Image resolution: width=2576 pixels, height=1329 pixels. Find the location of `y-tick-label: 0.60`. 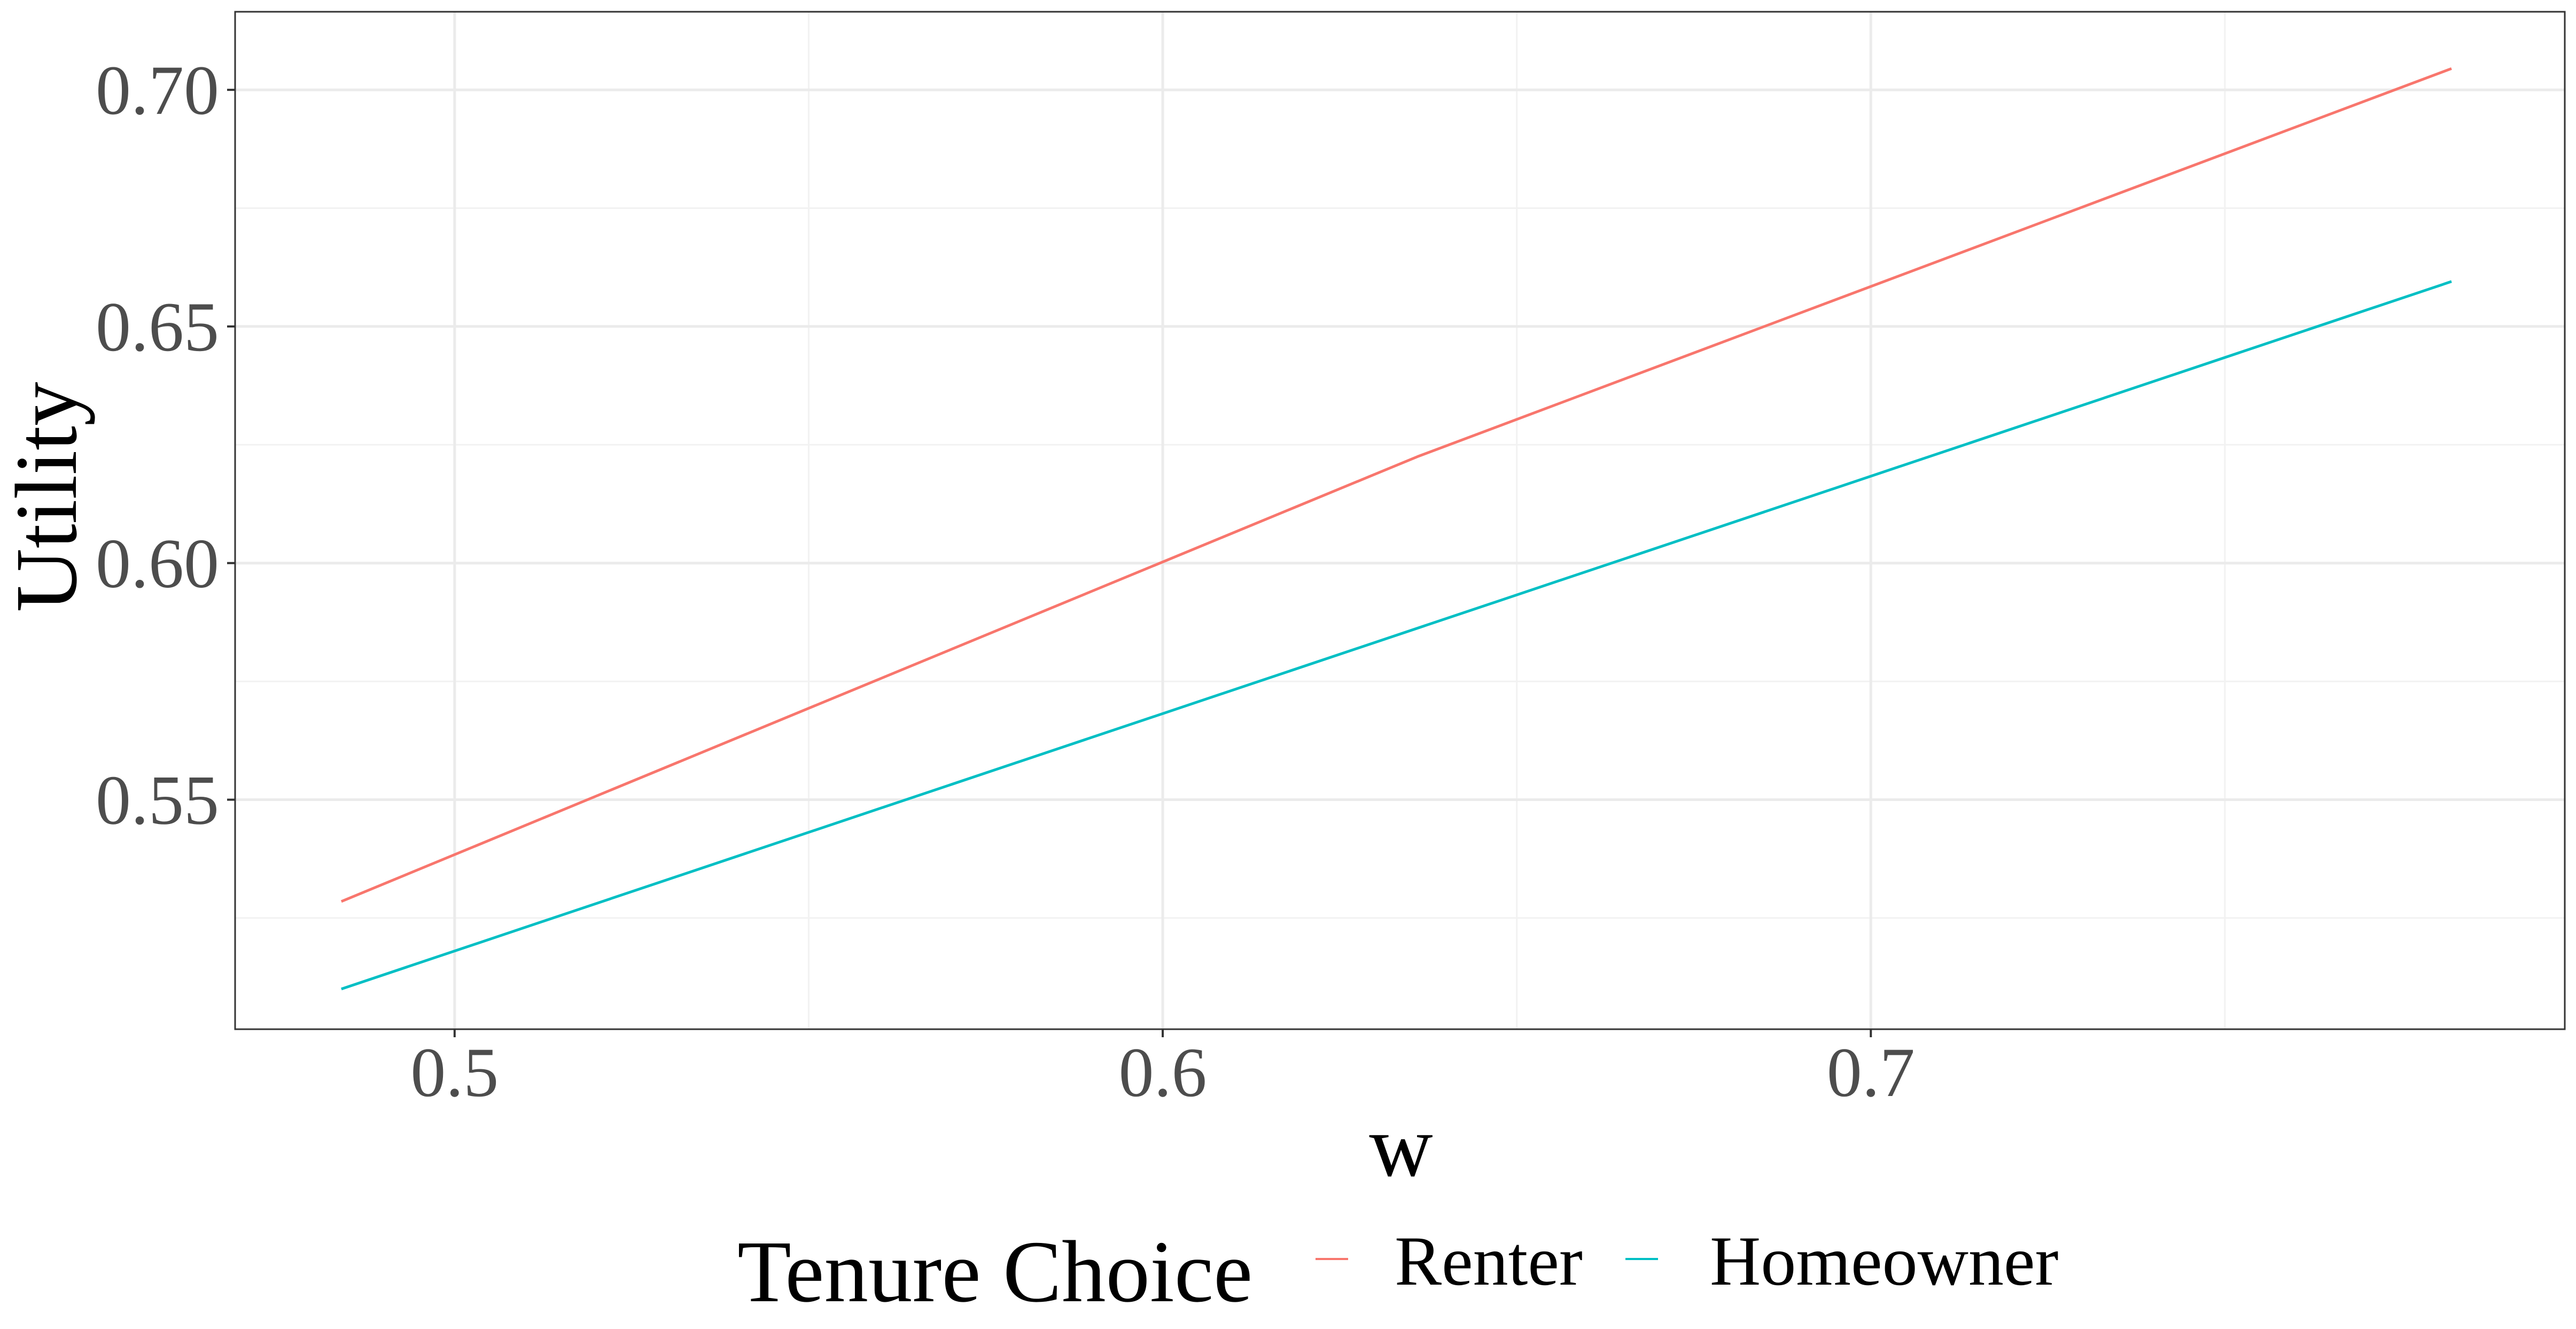

y-tick-label: 0.60 is located at coordinates (157, 563).